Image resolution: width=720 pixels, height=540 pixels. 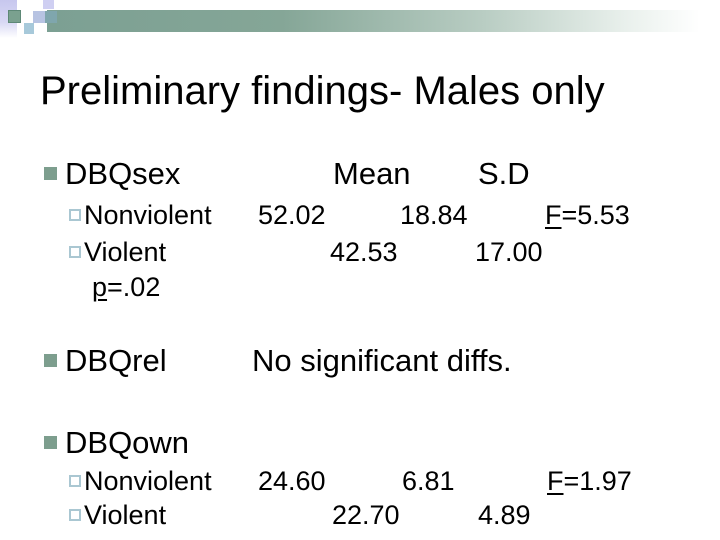 I want to click on section-dbqsex-header-row: DBQsex Mean S.D, so click(x=360, y=174).